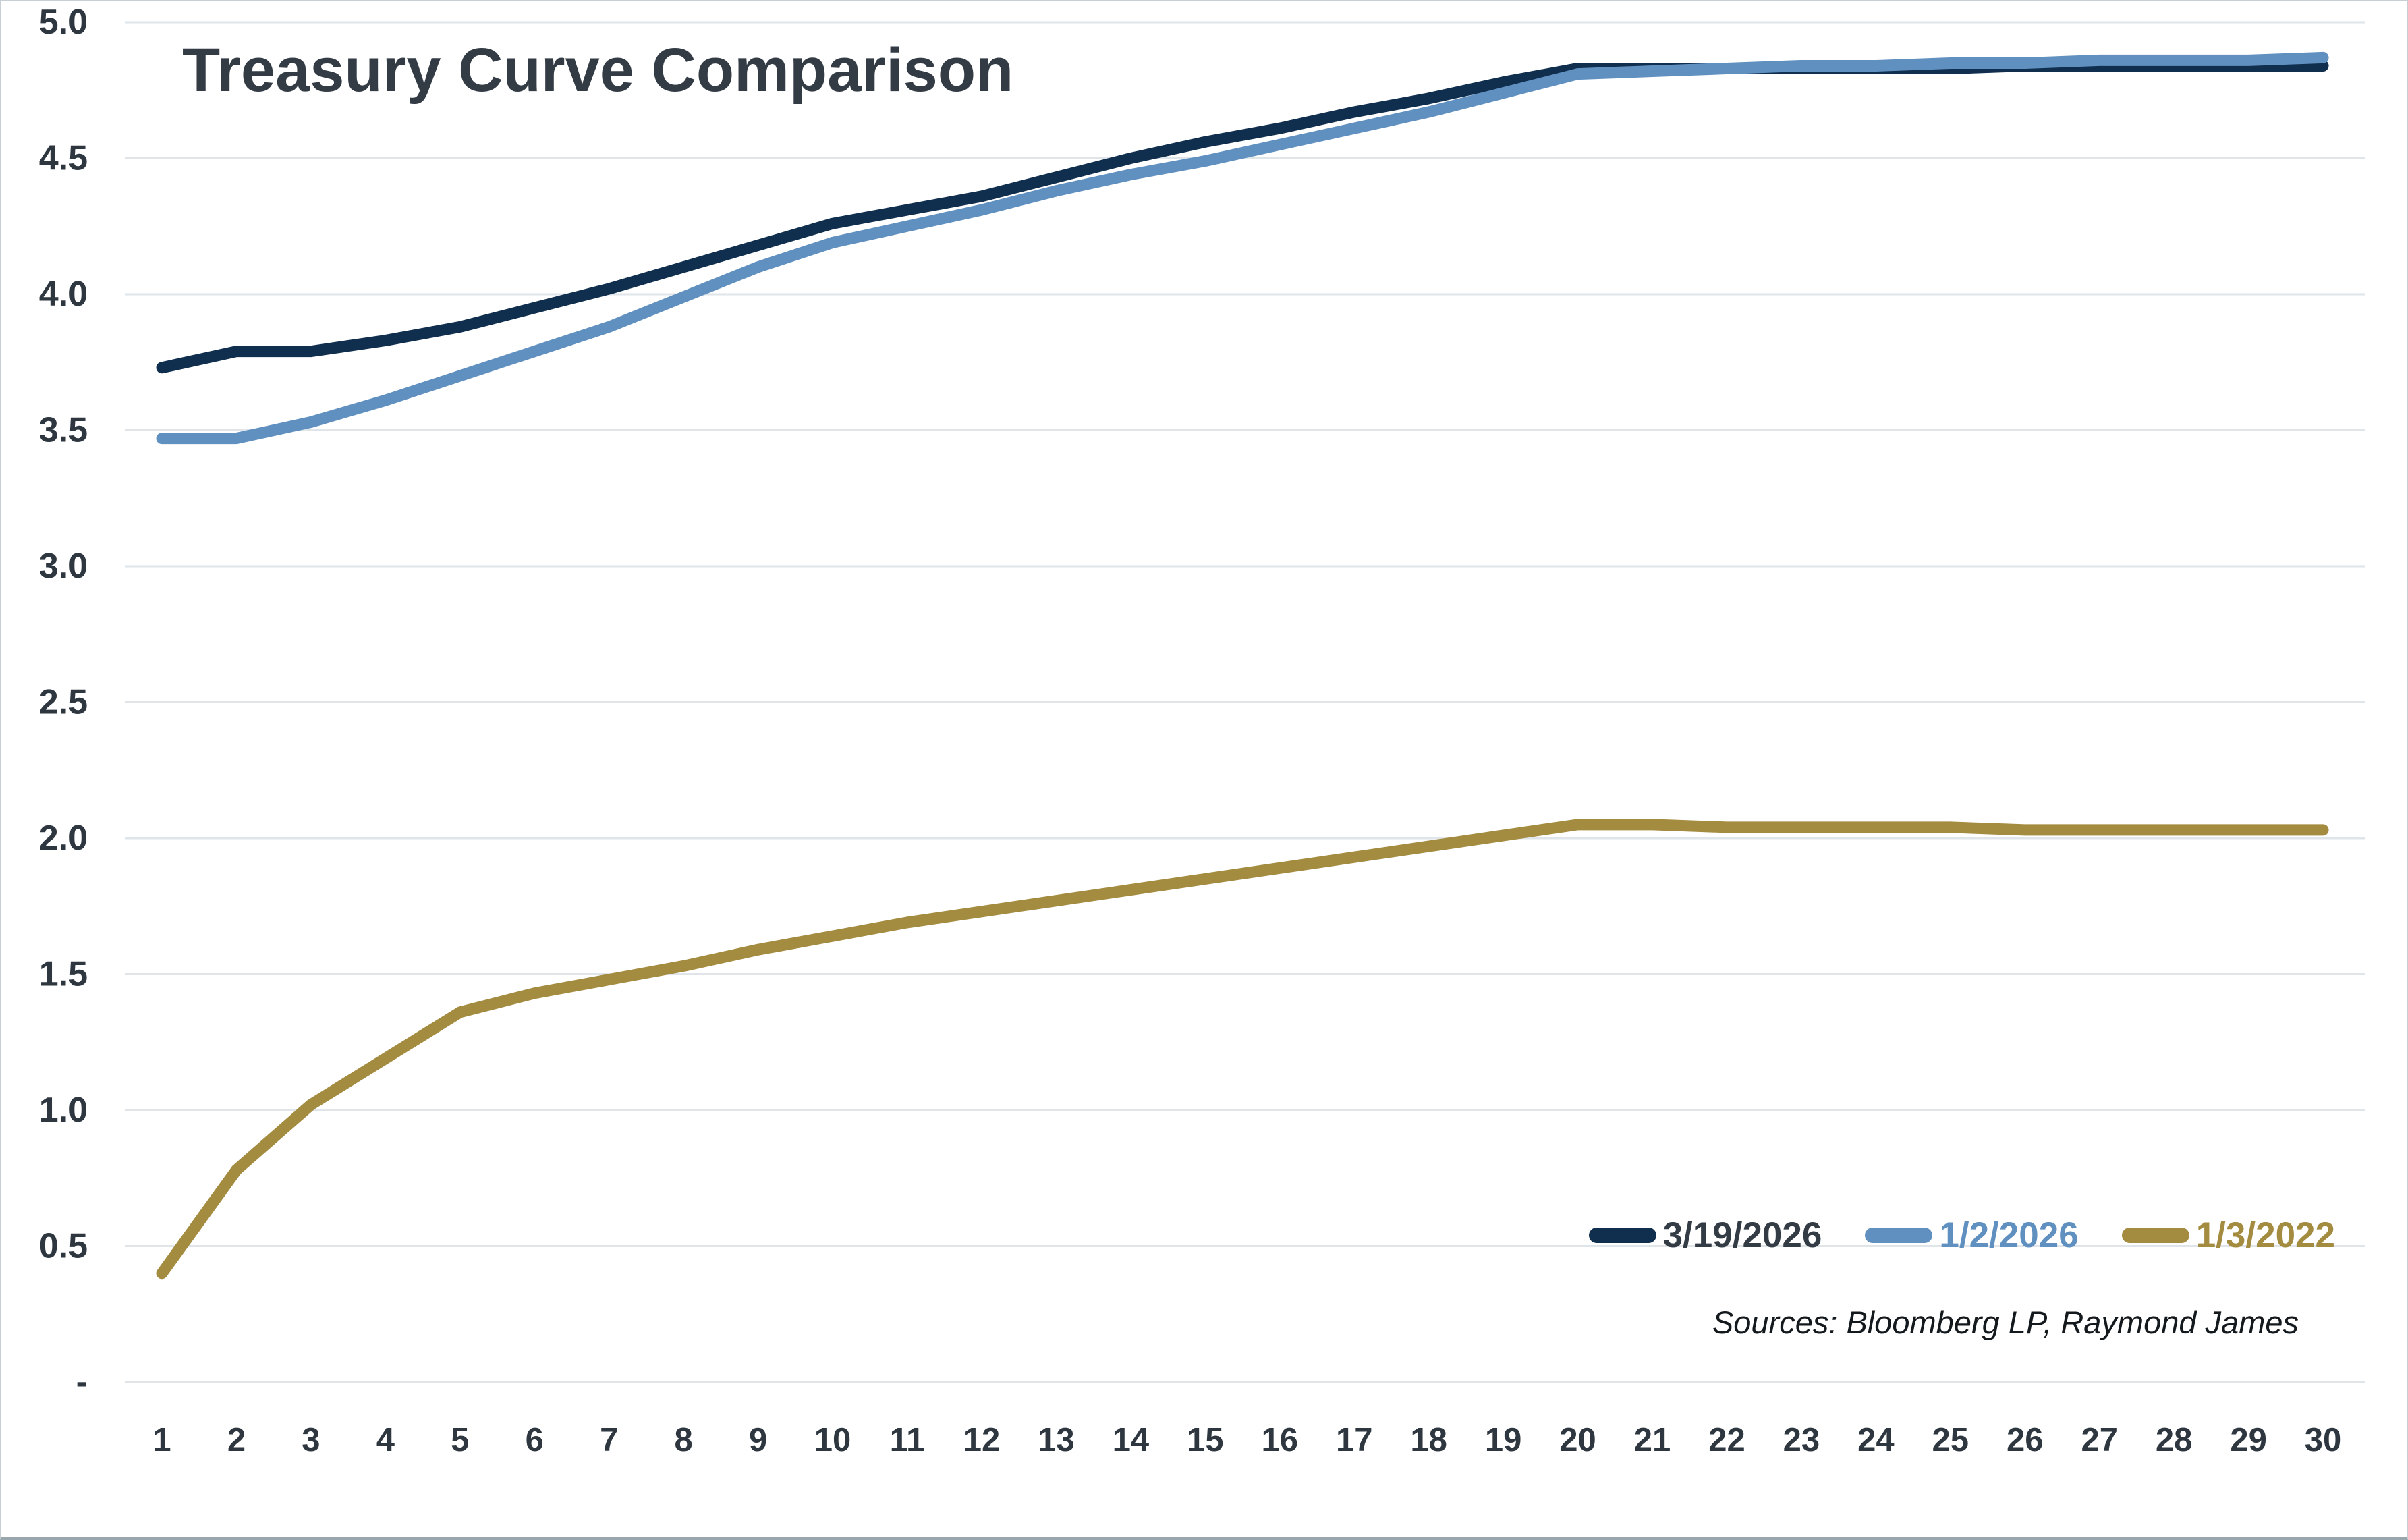  Describe the element at coordinates (63, 566) in the screenshot. I see `y-axis-tick-label: 3.0` at that location.